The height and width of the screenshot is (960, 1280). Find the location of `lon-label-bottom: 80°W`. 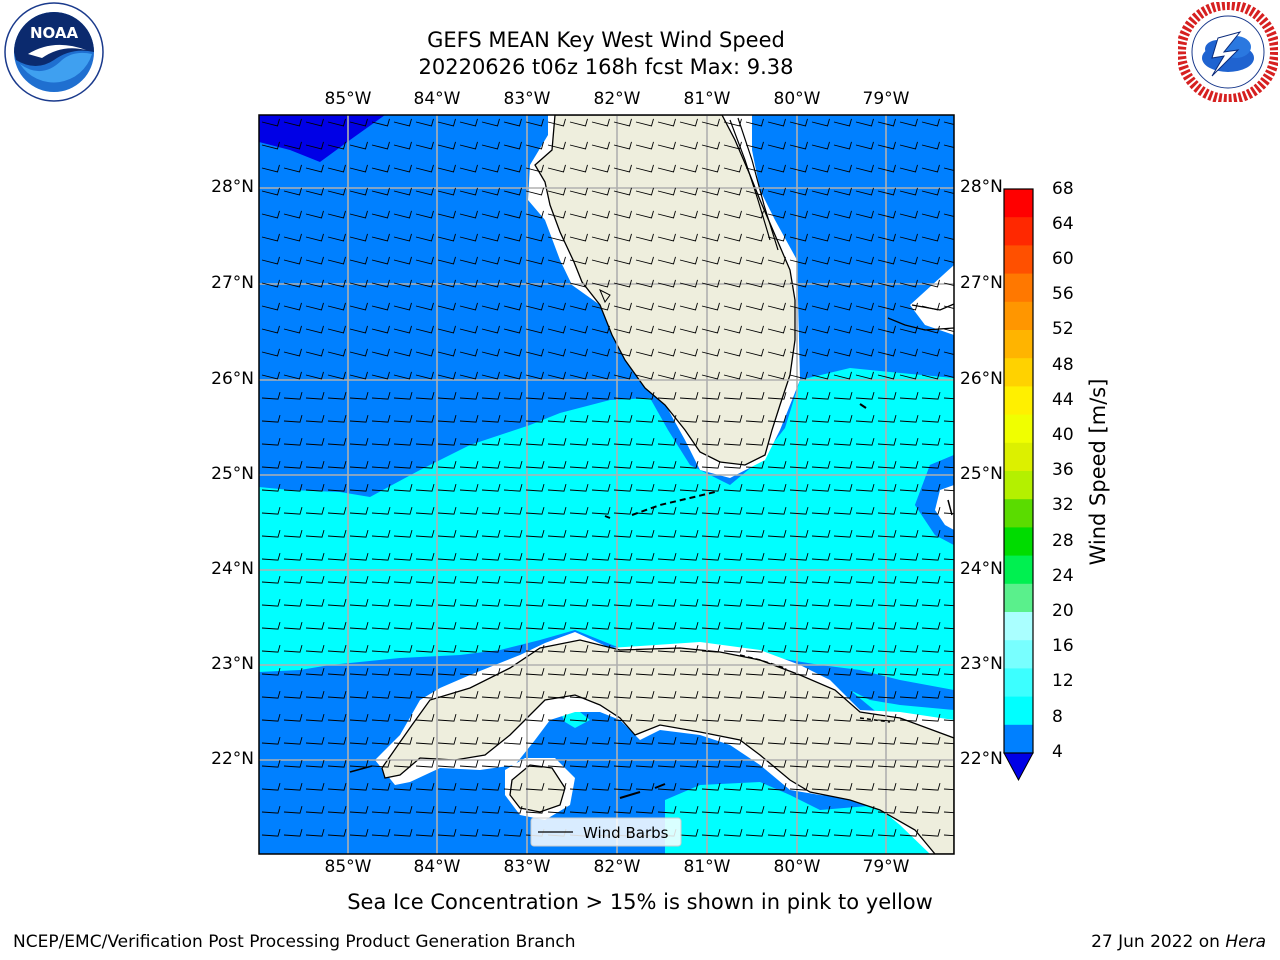

lon-label-bottom: 80°W is located at coordinates (797, 867).